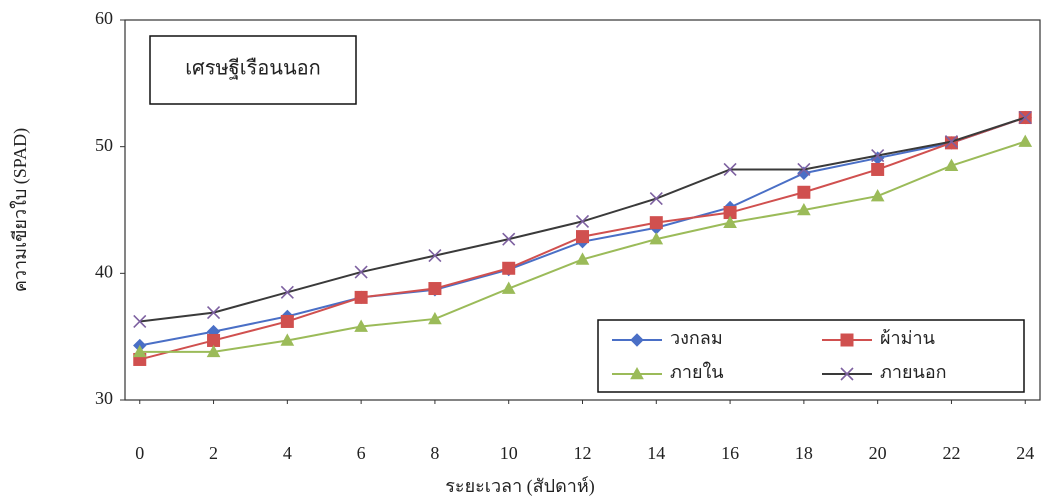 The height and width of the screenshot is (500, 1046). Describe the element at coordinates (20, 210) in the screenshot. I see `y-axis-label: ความเขียวใบ (SPAD)` at that location.